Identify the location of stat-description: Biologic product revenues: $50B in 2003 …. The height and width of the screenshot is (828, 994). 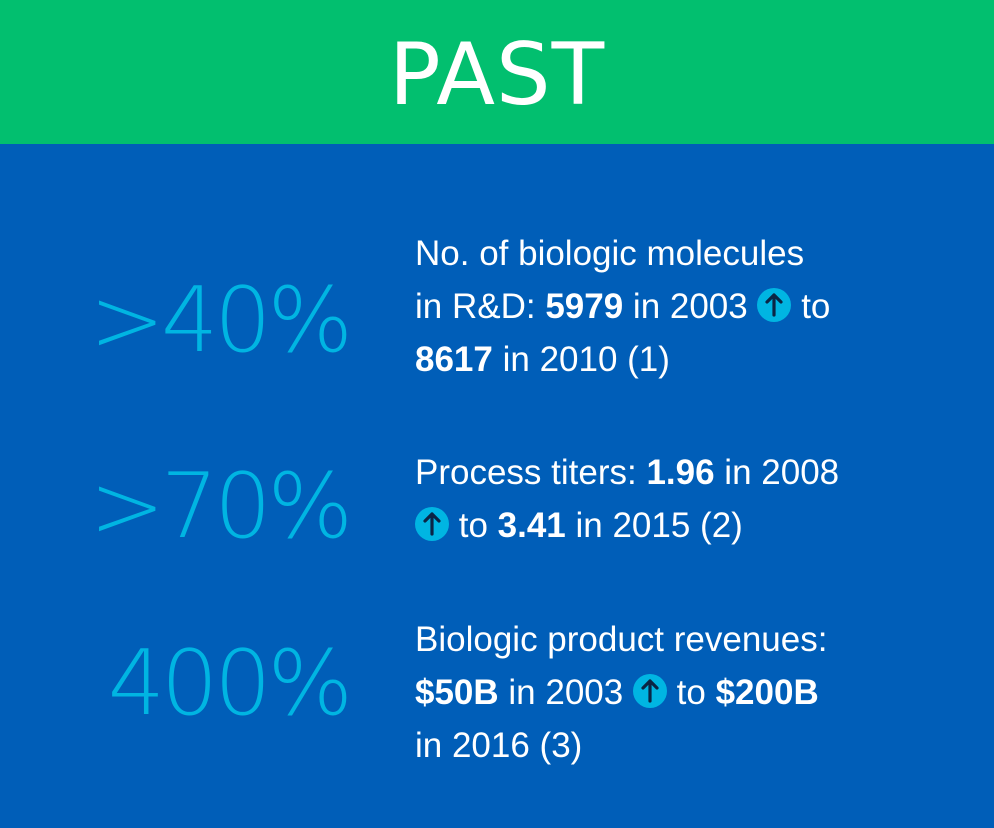
(695, 692).